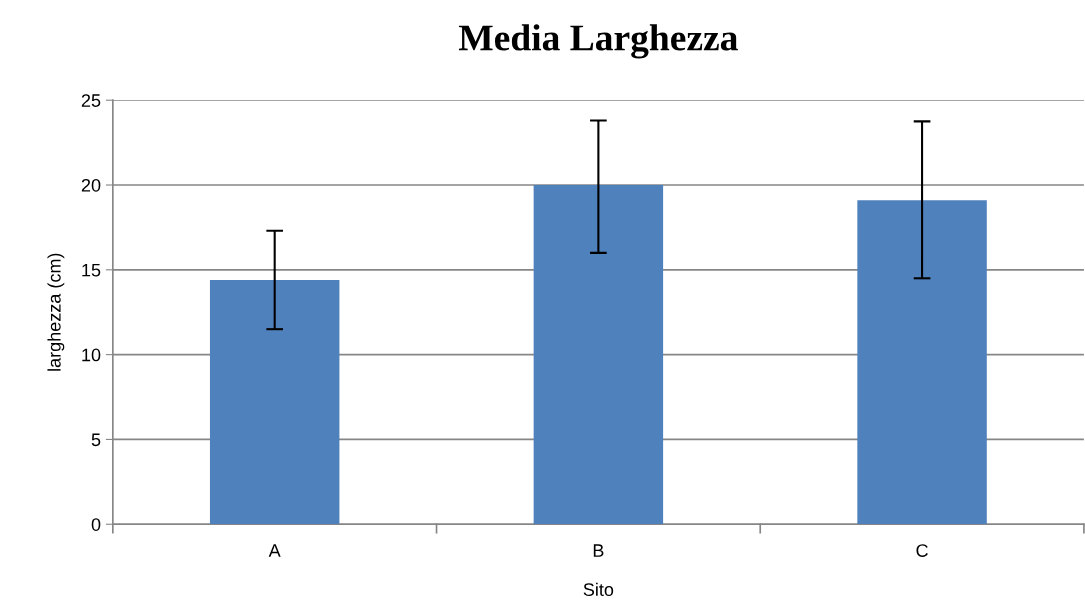  What do you see at coordinates (91, 270) in the screenshot?
I see `y-tick-label: 15` at bounding box center [91, 270].